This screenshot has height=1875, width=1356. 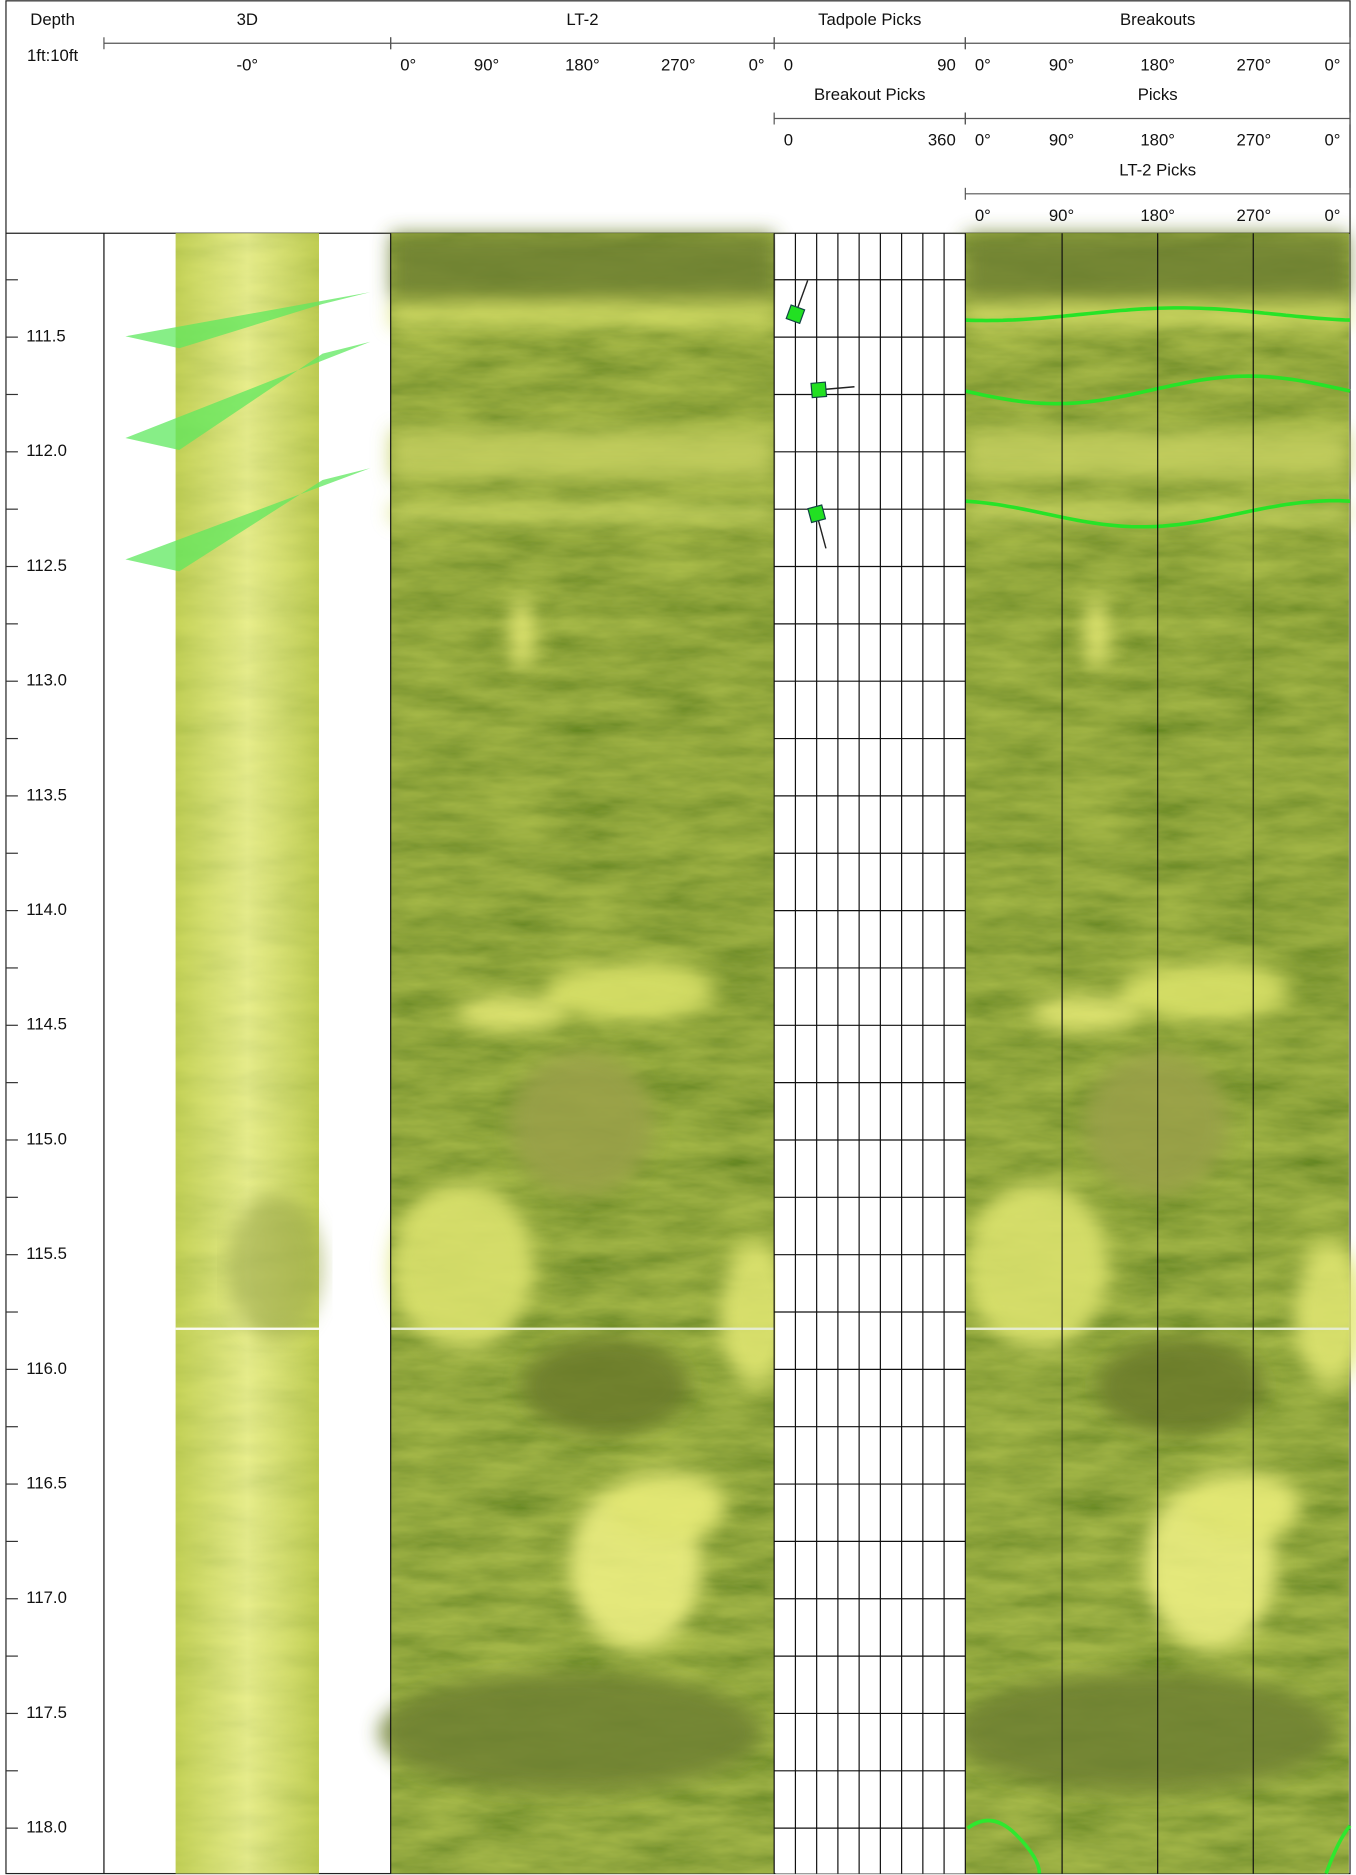 I want to click on track-title: Picks, so click(x=1158, y=94).